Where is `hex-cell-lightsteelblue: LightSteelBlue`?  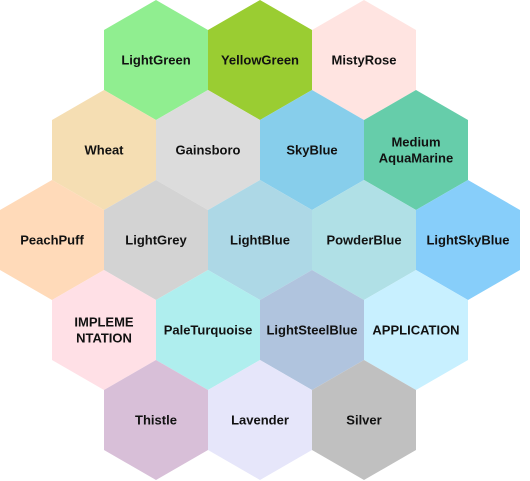
hex-cell-lightsteelblue: LightSteelBlue is located at coordinates (312, 330).